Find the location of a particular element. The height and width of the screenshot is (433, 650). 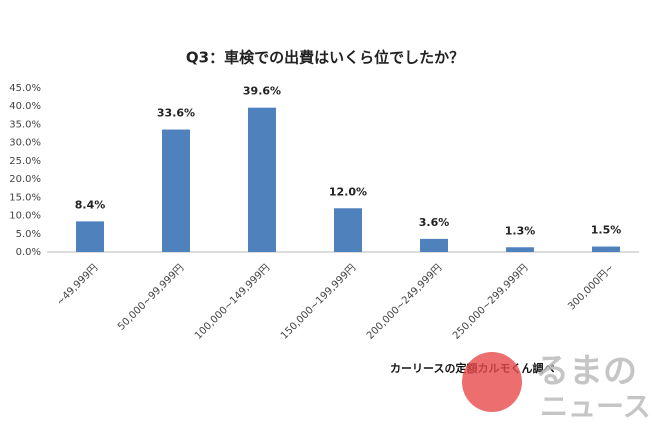

x-tick-label: 300,000円~ is located at coordinates (591, 287).